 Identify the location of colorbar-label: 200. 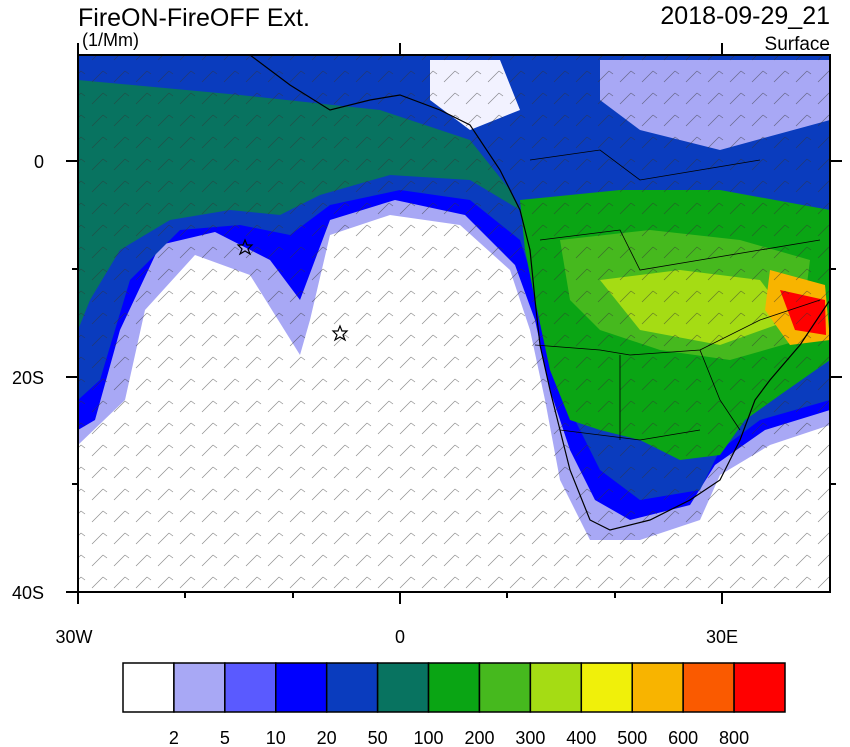
(479, 737).